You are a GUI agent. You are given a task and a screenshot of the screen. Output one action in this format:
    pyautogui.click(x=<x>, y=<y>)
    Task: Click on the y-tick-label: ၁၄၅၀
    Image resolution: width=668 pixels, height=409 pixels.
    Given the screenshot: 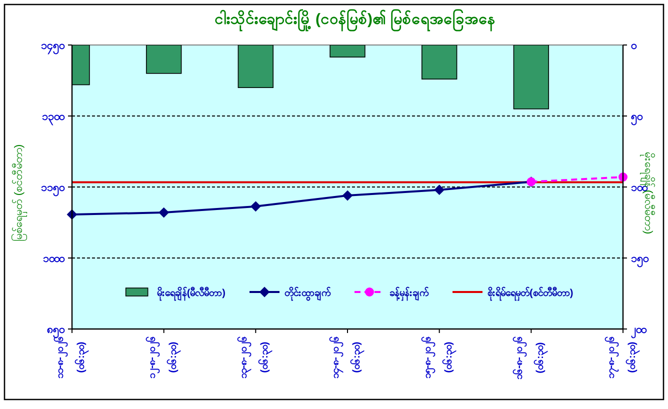 What is the action you would take?
    pyautogui.click(x=53, y=47)
    